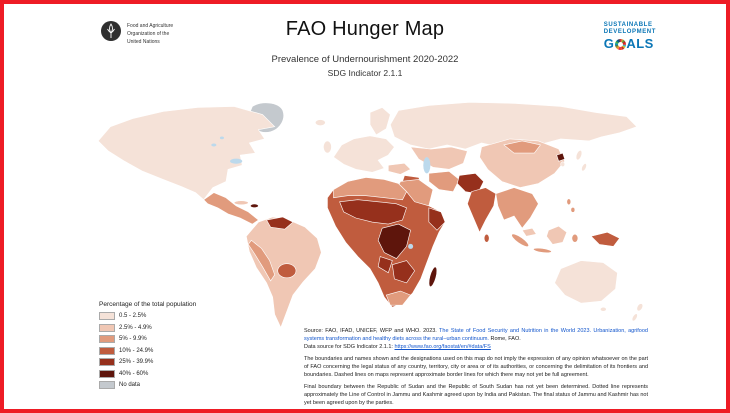 The image size is (730, 413). Describe the element at coordinates (586, 282) in the screenshot. I see `region-australia` at that location.